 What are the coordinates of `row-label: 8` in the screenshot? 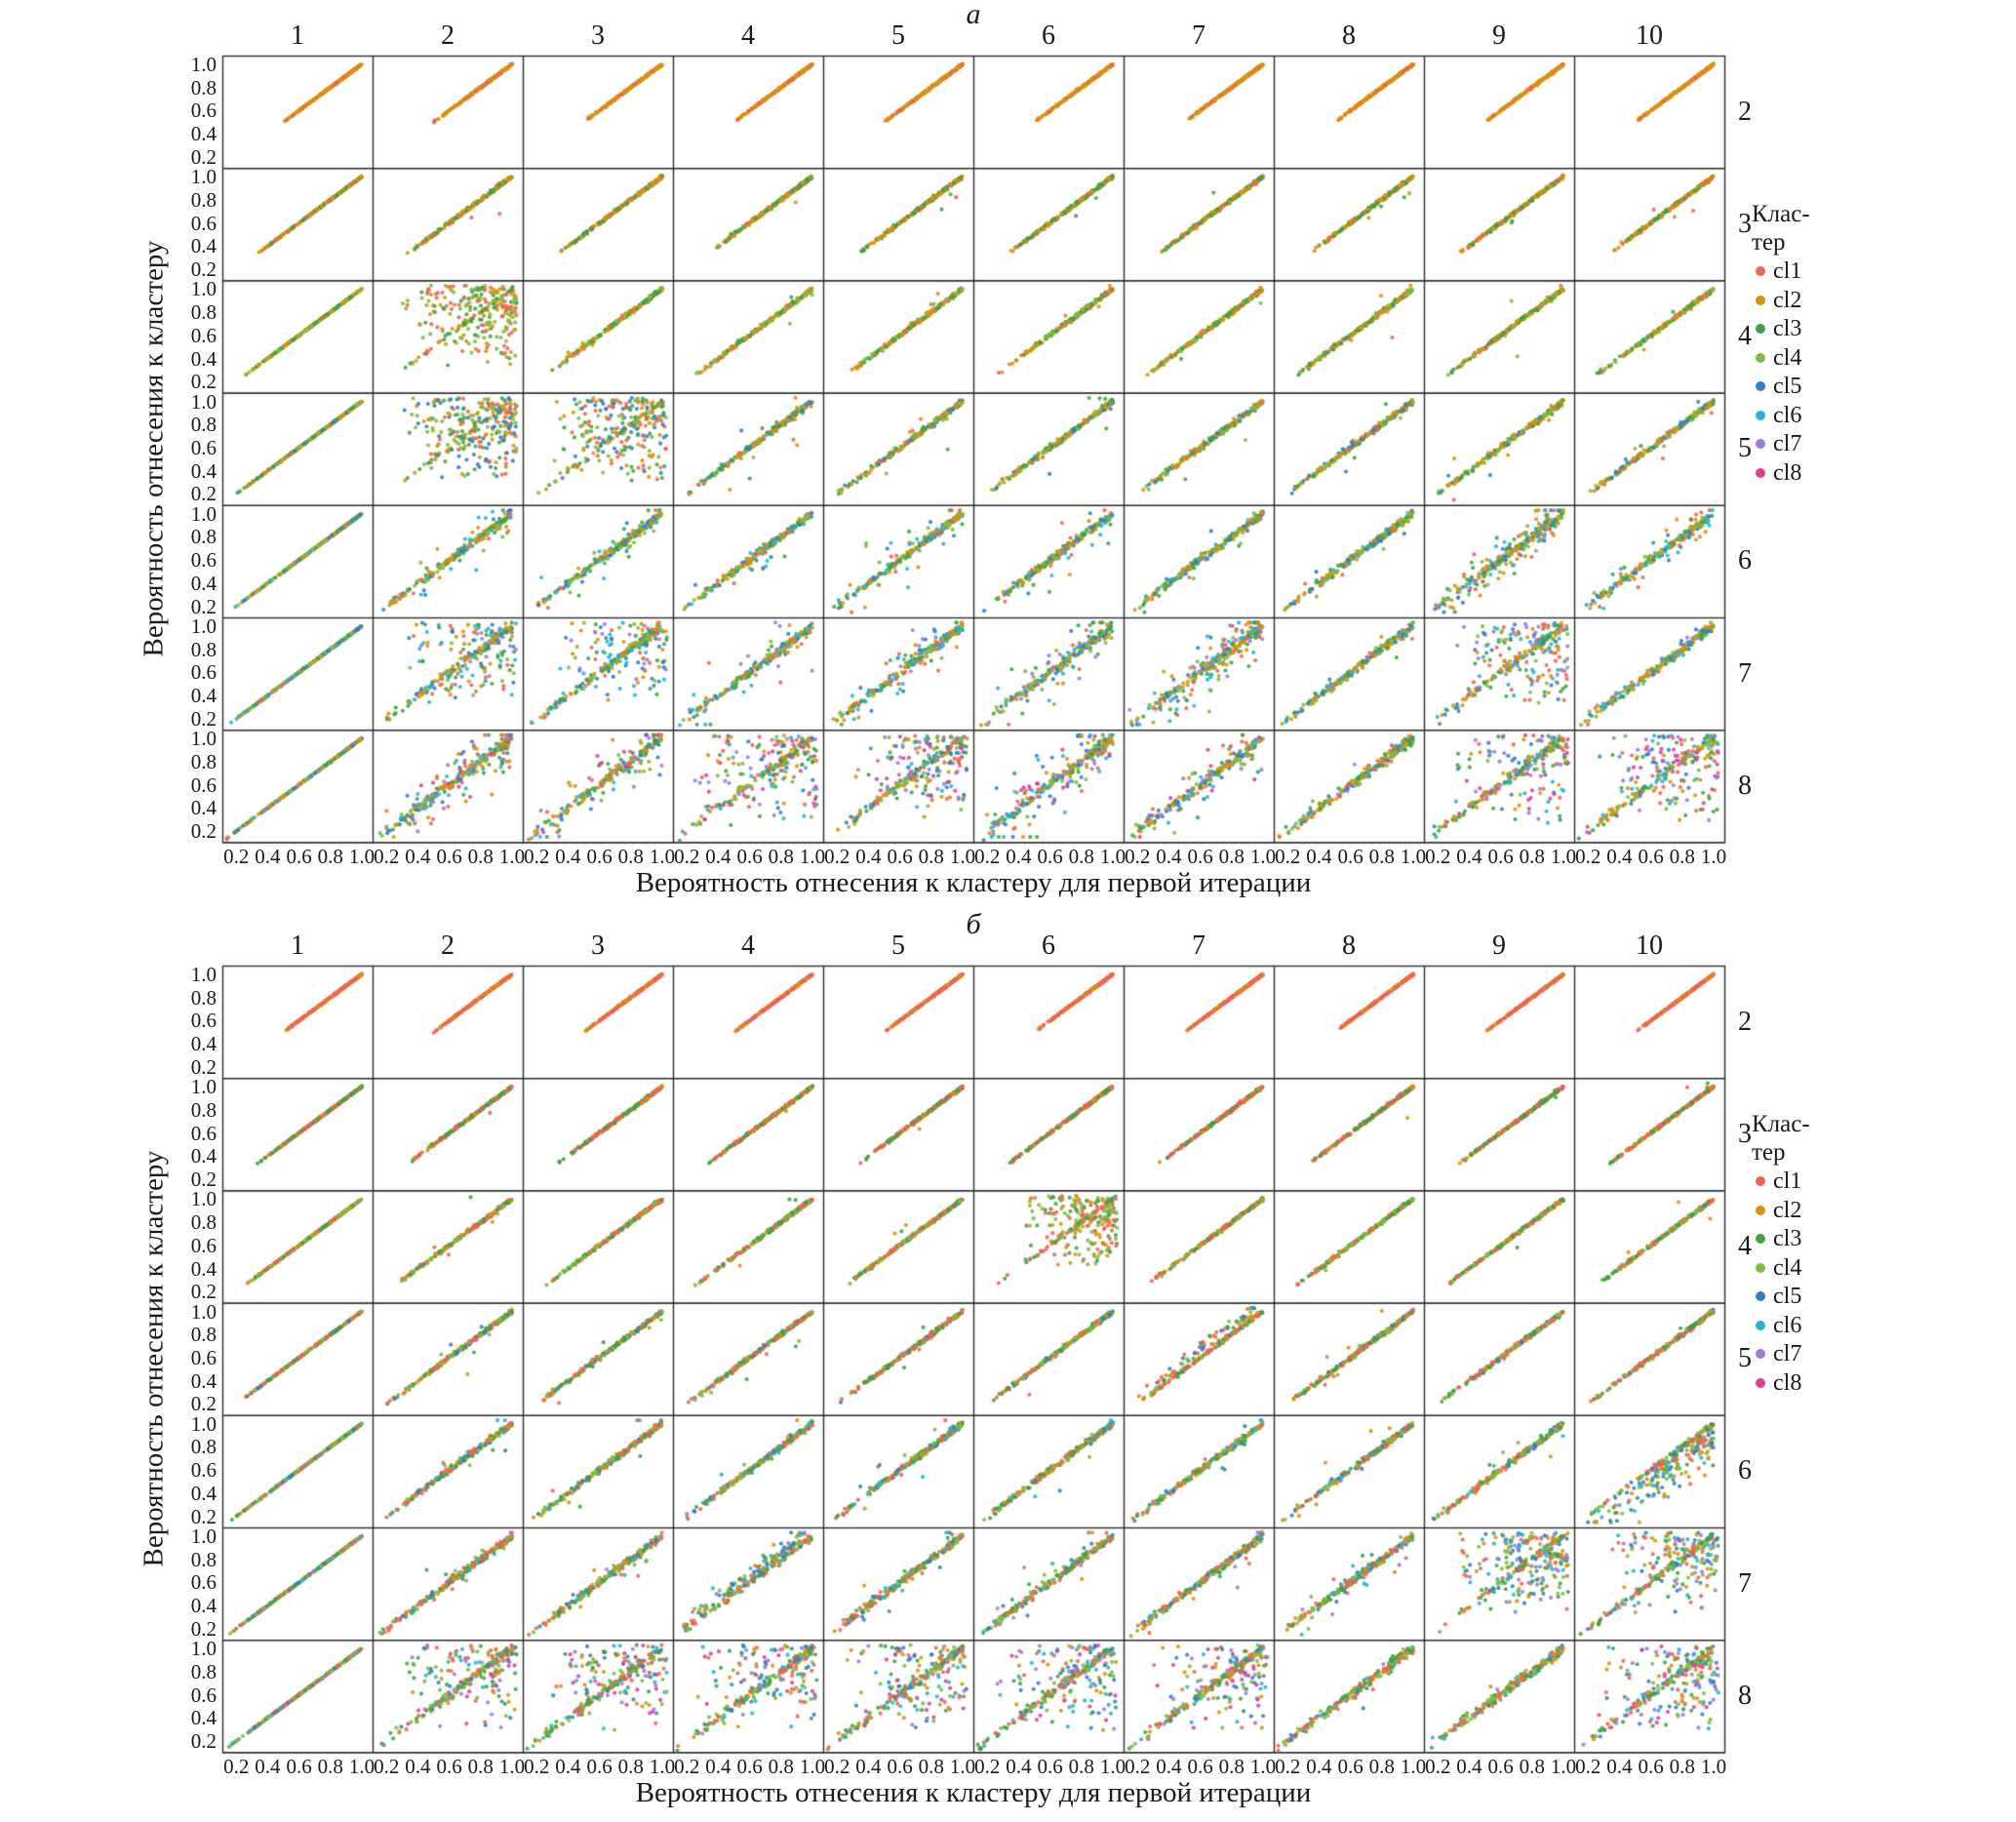 It's located at (1745, 786).